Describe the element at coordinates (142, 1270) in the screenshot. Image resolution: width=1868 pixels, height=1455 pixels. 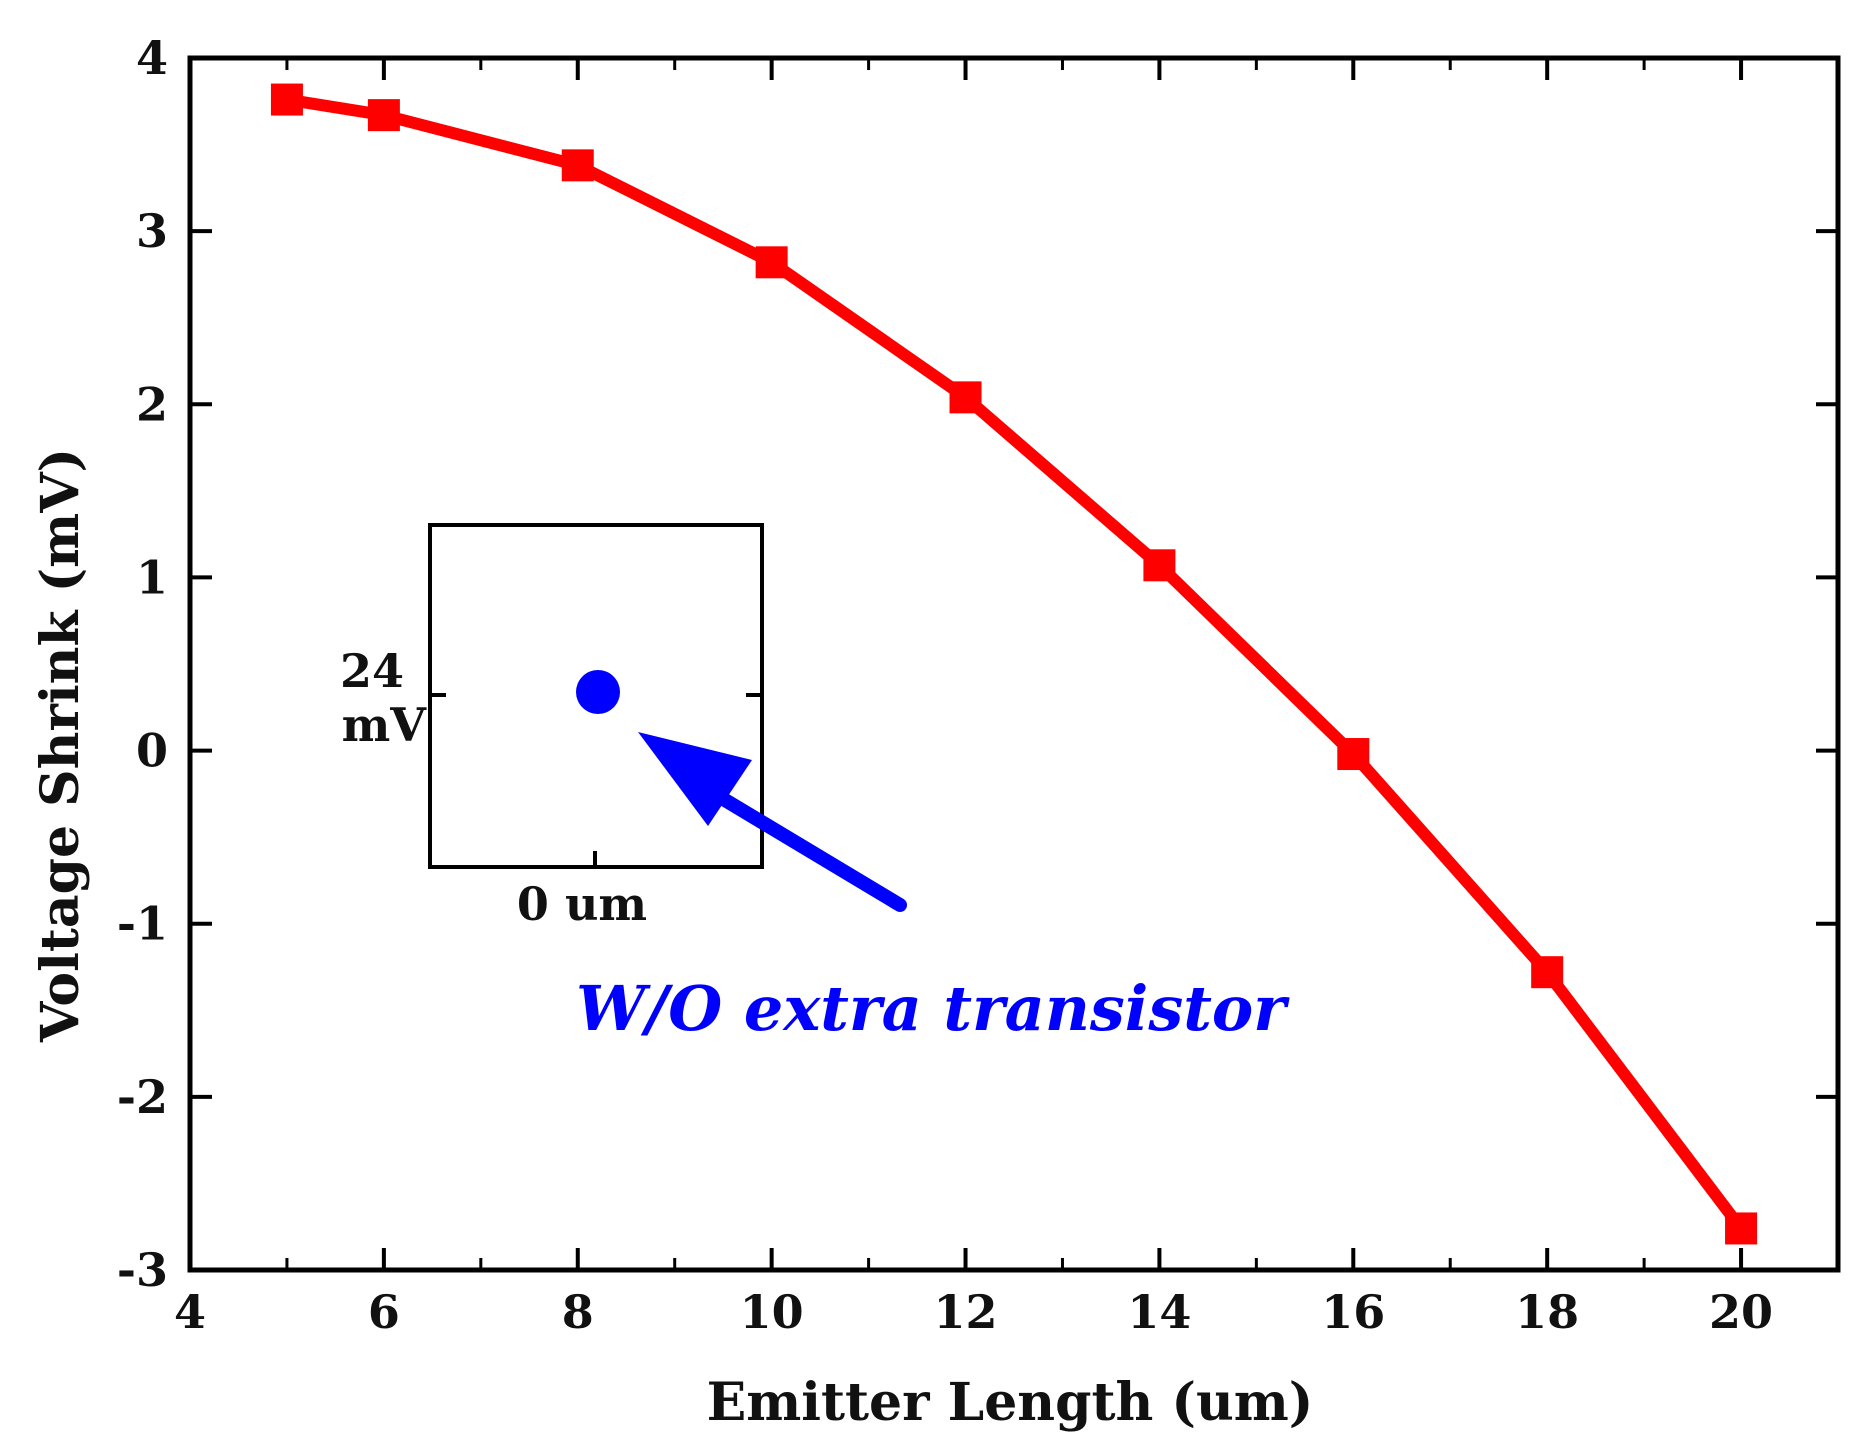
I see `y-tick-label: -3` at that location.